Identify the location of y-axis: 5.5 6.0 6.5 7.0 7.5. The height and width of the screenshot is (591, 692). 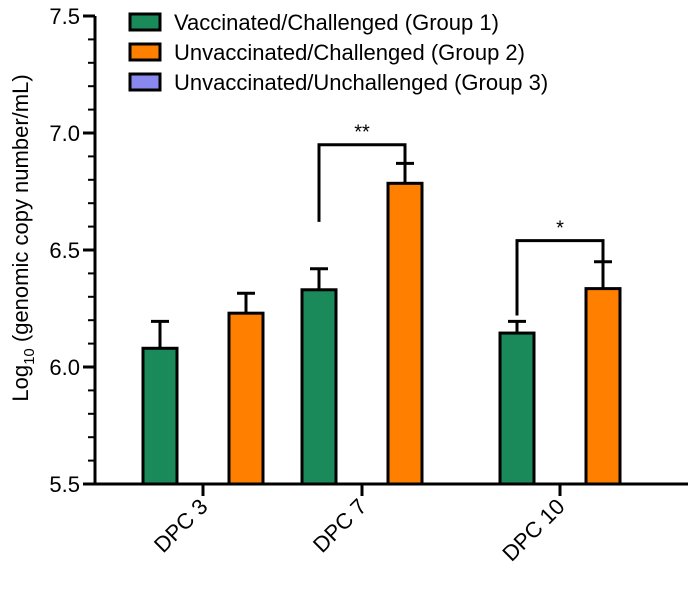
(73, 250).